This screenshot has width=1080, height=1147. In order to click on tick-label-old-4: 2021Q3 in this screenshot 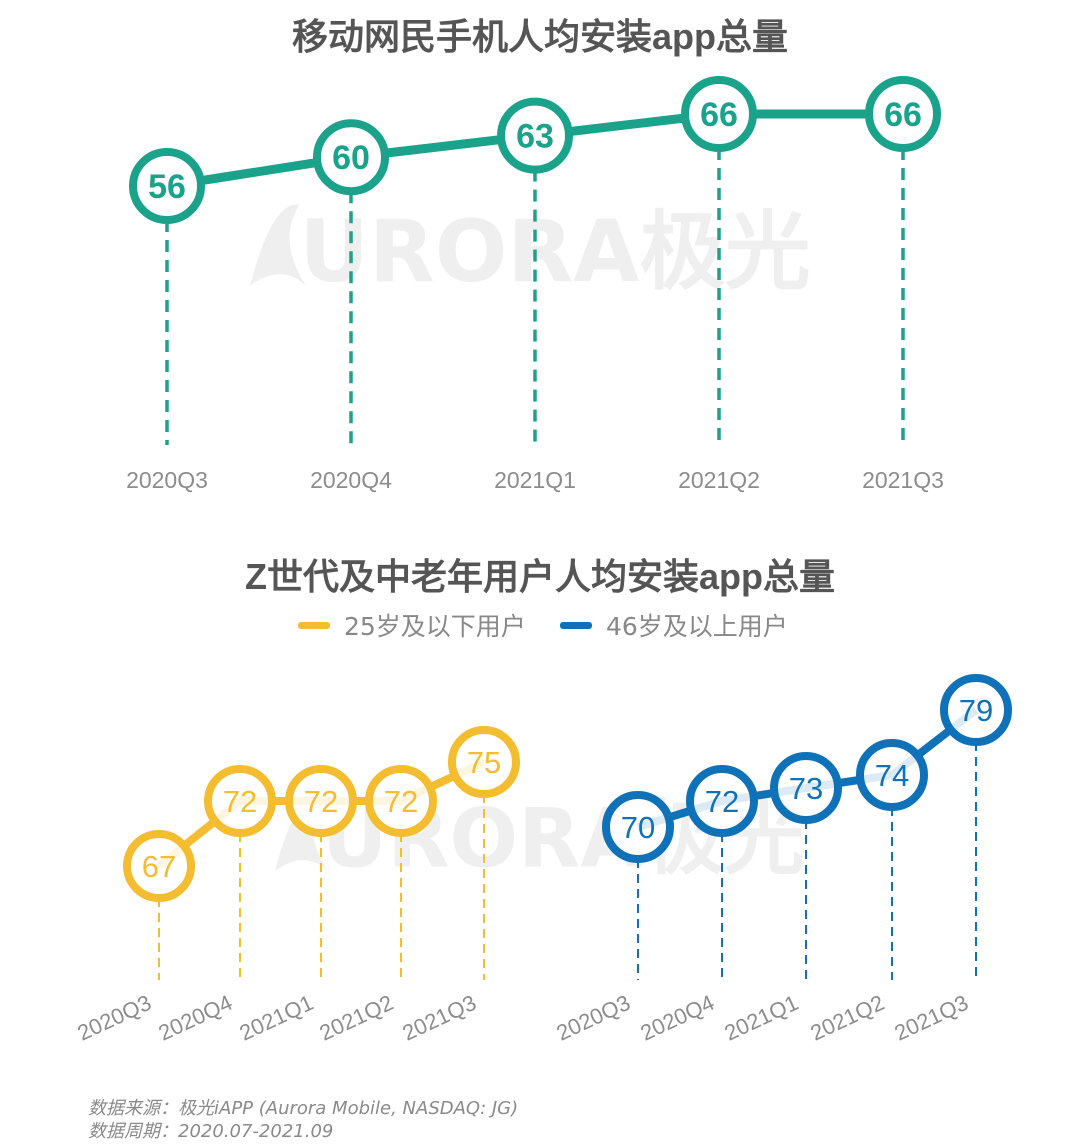, I will do `click(932, 1018)`.